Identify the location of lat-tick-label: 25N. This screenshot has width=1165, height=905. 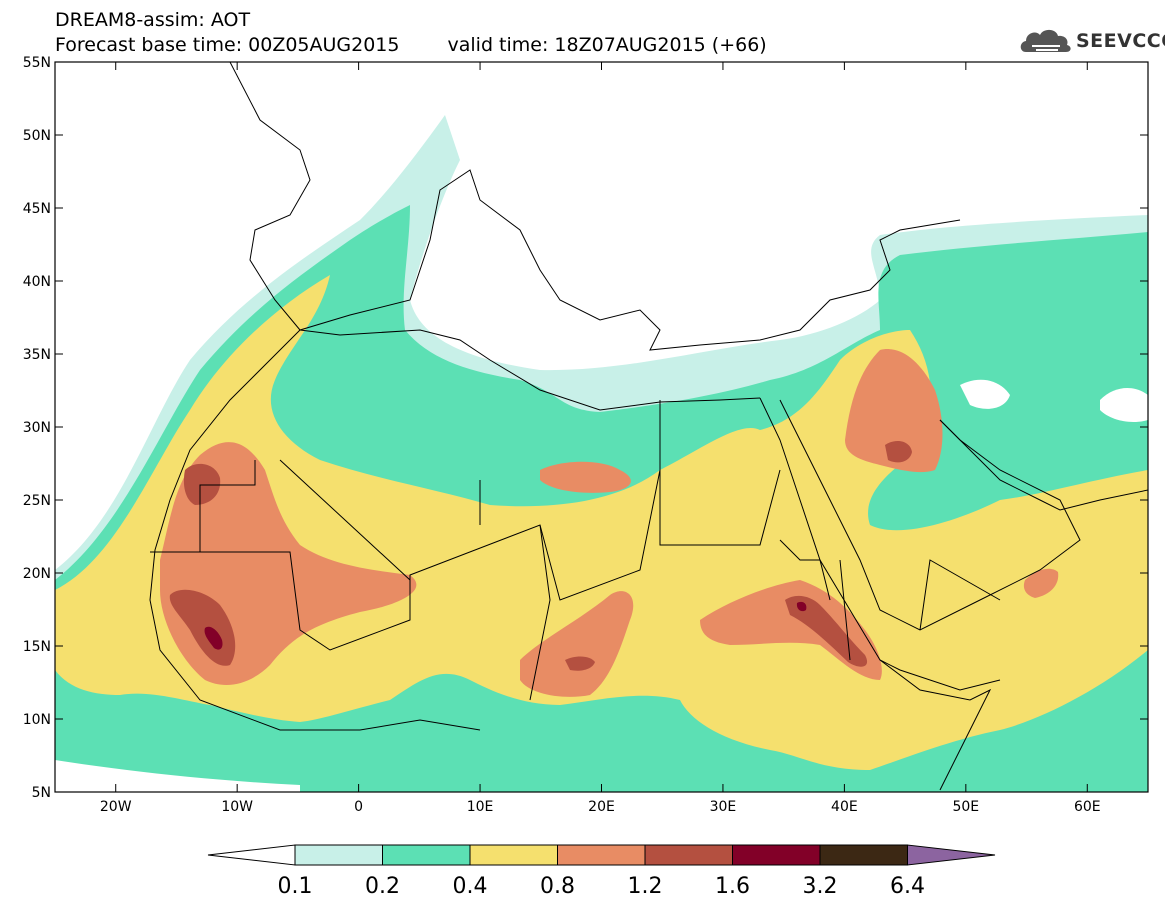
(37, 501).